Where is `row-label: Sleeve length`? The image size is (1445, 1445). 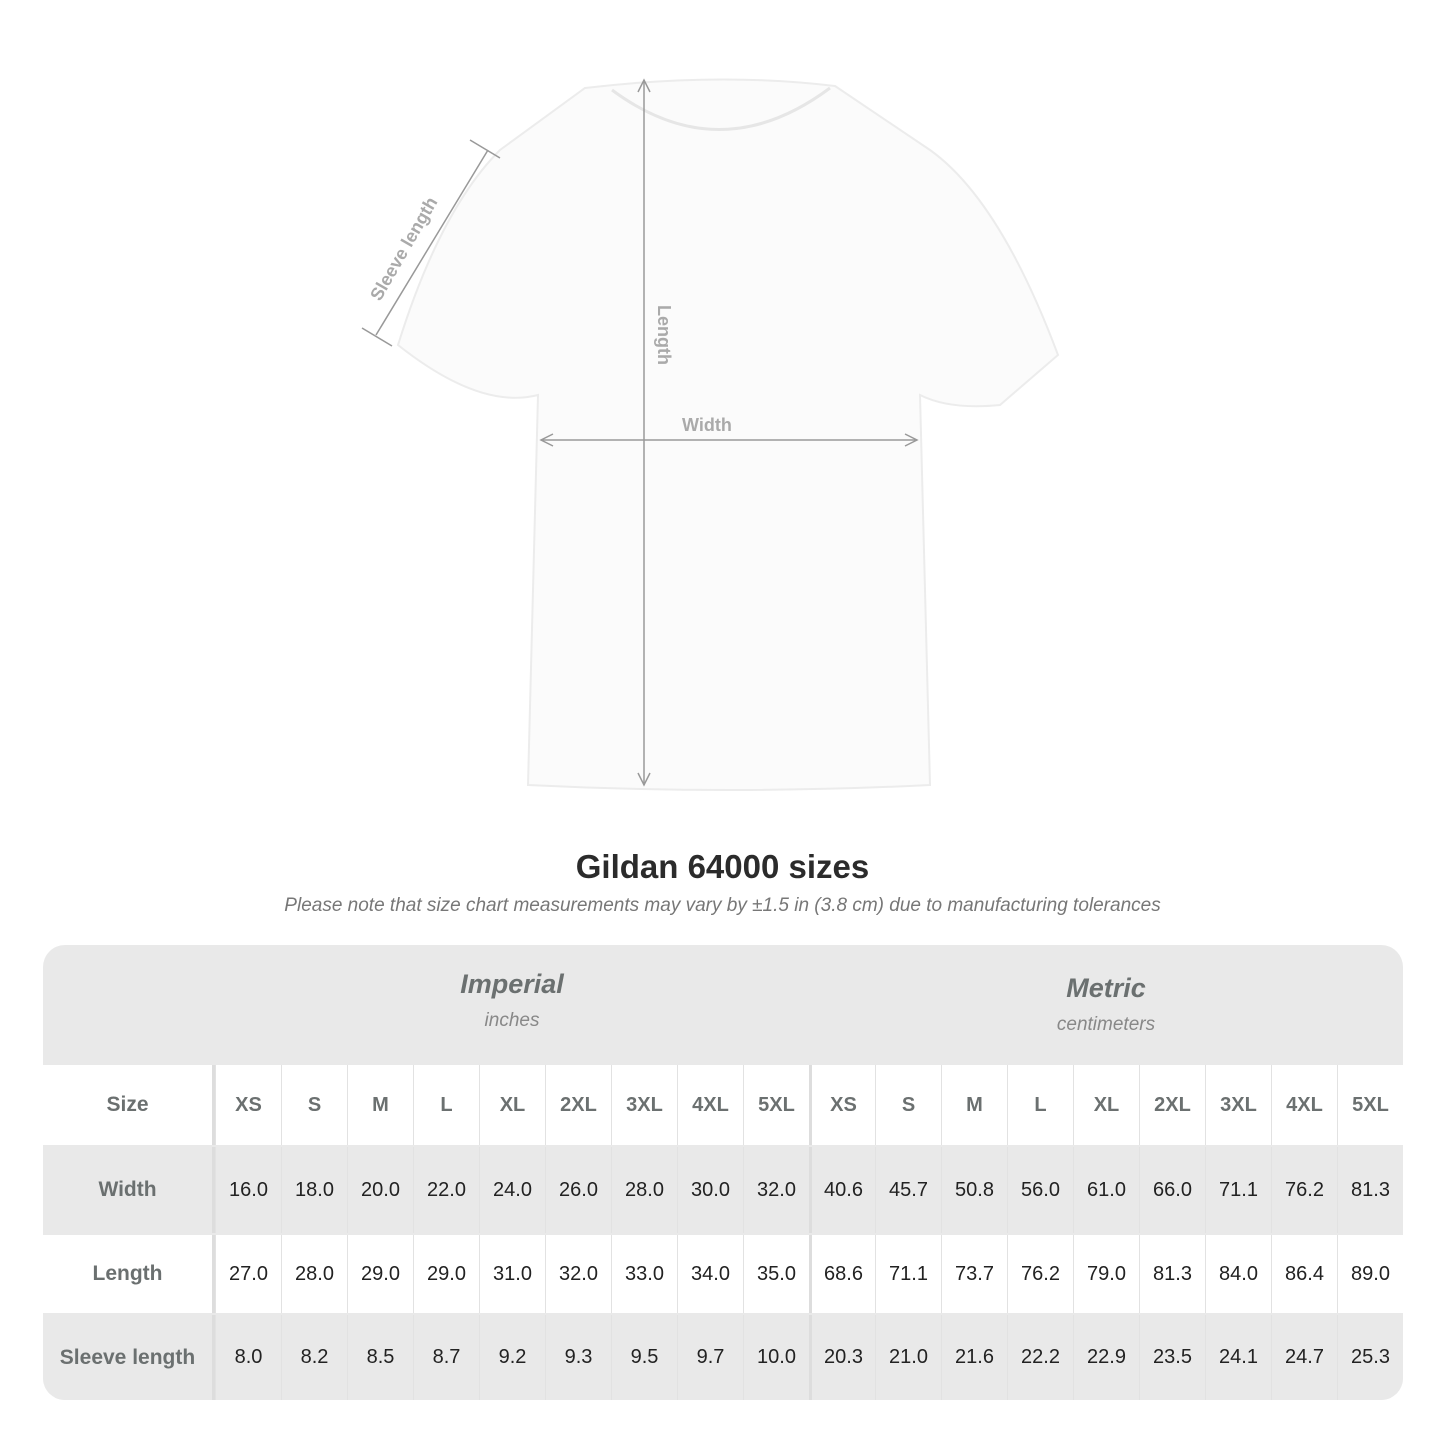 row-label: Sleeve length is located at coordinates (129, 1357).